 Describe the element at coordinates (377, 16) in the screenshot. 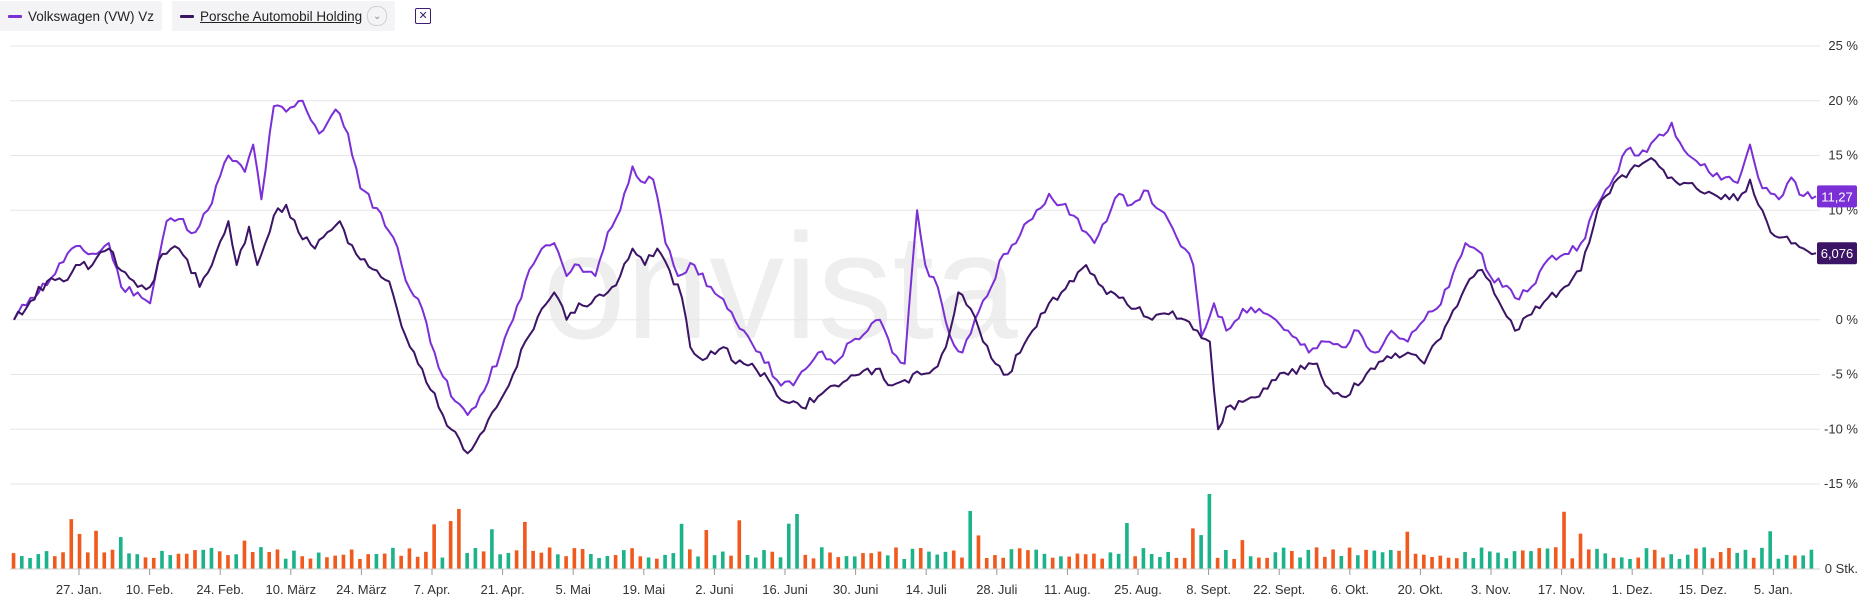

I see `chevron-down-icon: ⌄` at that location.